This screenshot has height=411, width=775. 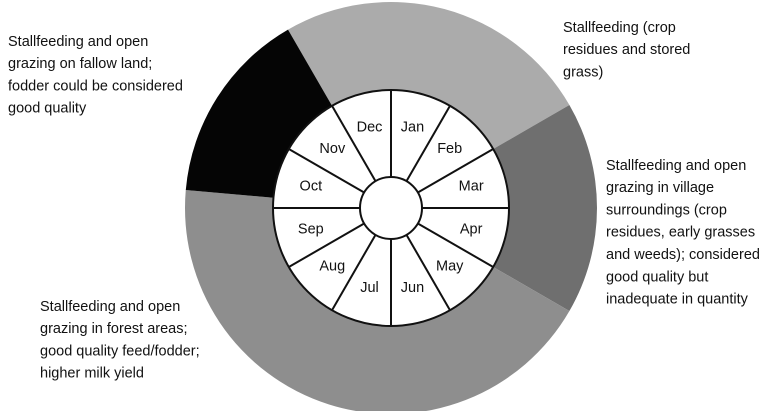 I want to click on month-label: Nov, so click(x=332, y=149).